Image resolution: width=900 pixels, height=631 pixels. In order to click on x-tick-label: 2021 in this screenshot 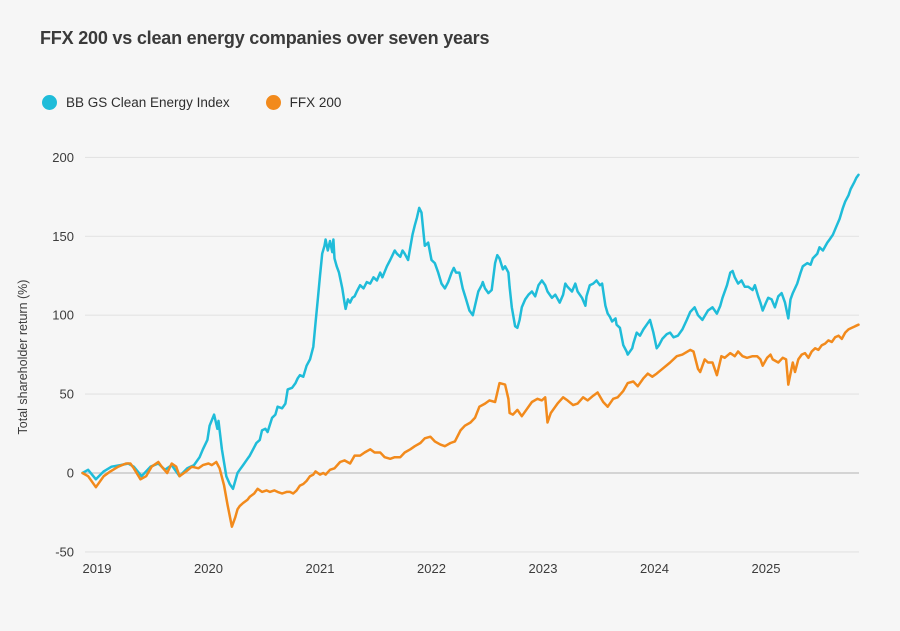, I will do `click(320, 568)`.